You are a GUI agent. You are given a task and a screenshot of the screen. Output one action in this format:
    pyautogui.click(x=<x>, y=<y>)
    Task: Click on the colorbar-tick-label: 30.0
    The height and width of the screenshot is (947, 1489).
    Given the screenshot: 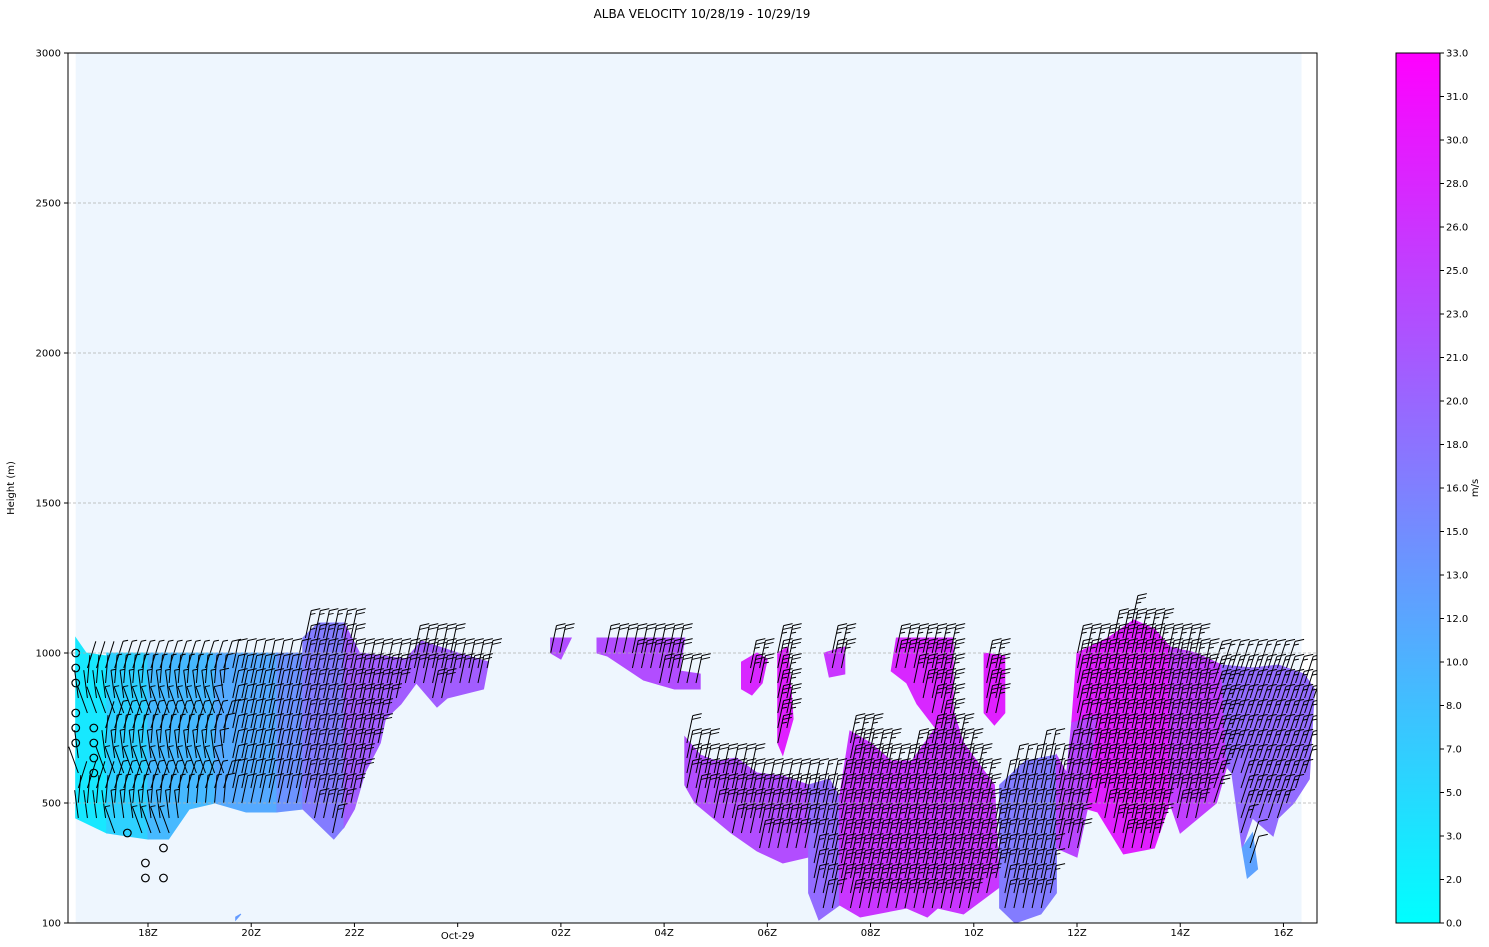 What is the action you would take?
    pyautogui.click(x=1457, y=141)
    